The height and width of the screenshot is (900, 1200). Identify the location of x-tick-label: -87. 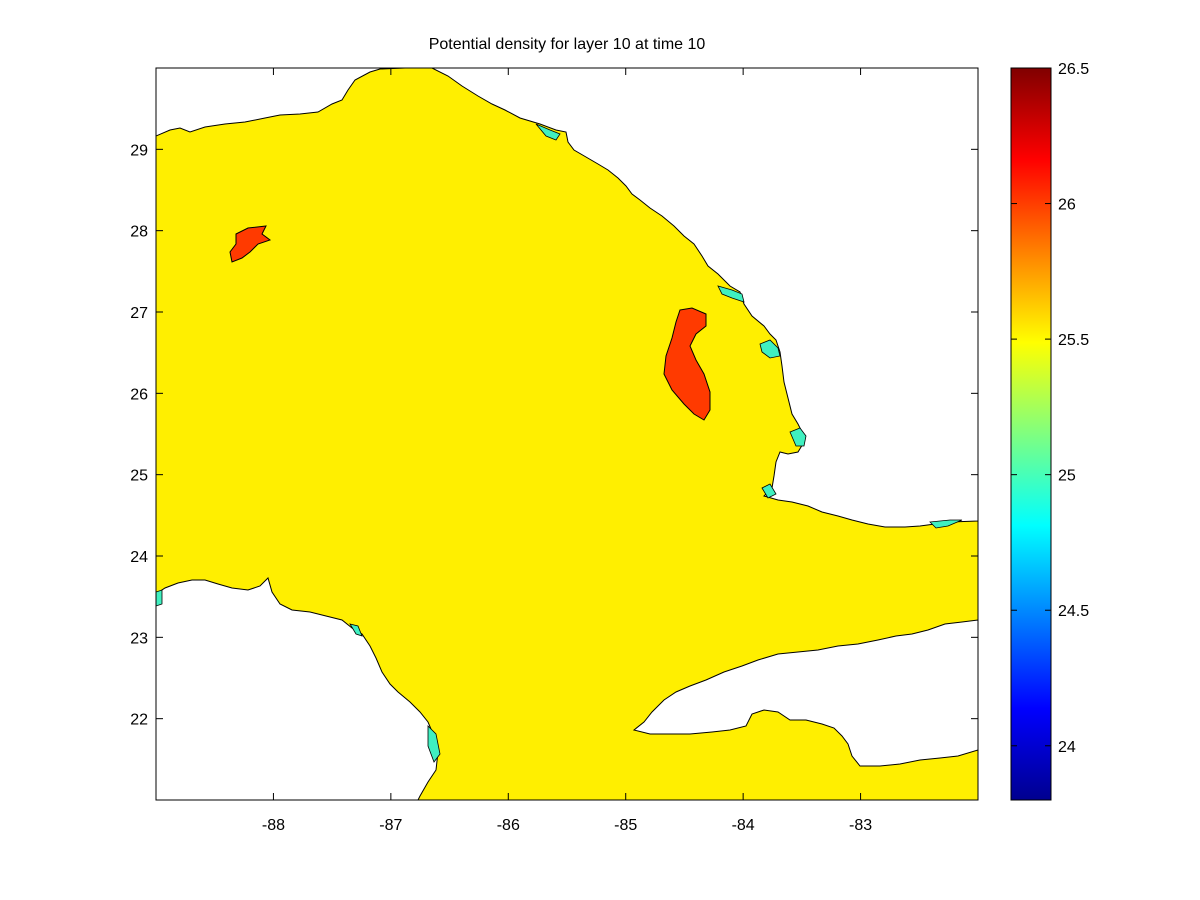
(390, 825).